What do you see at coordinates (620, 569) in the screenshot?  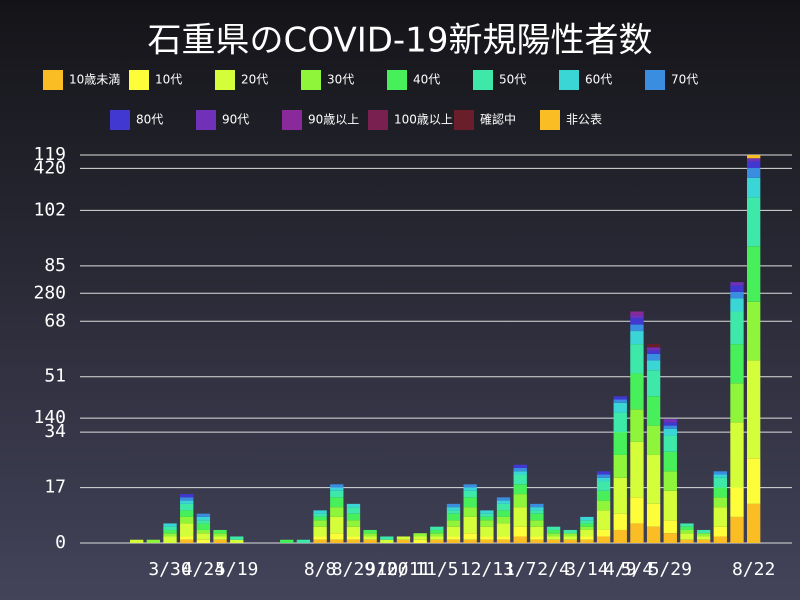 I see `x-tick-label: 4/9` at bounding box center [620, 569].